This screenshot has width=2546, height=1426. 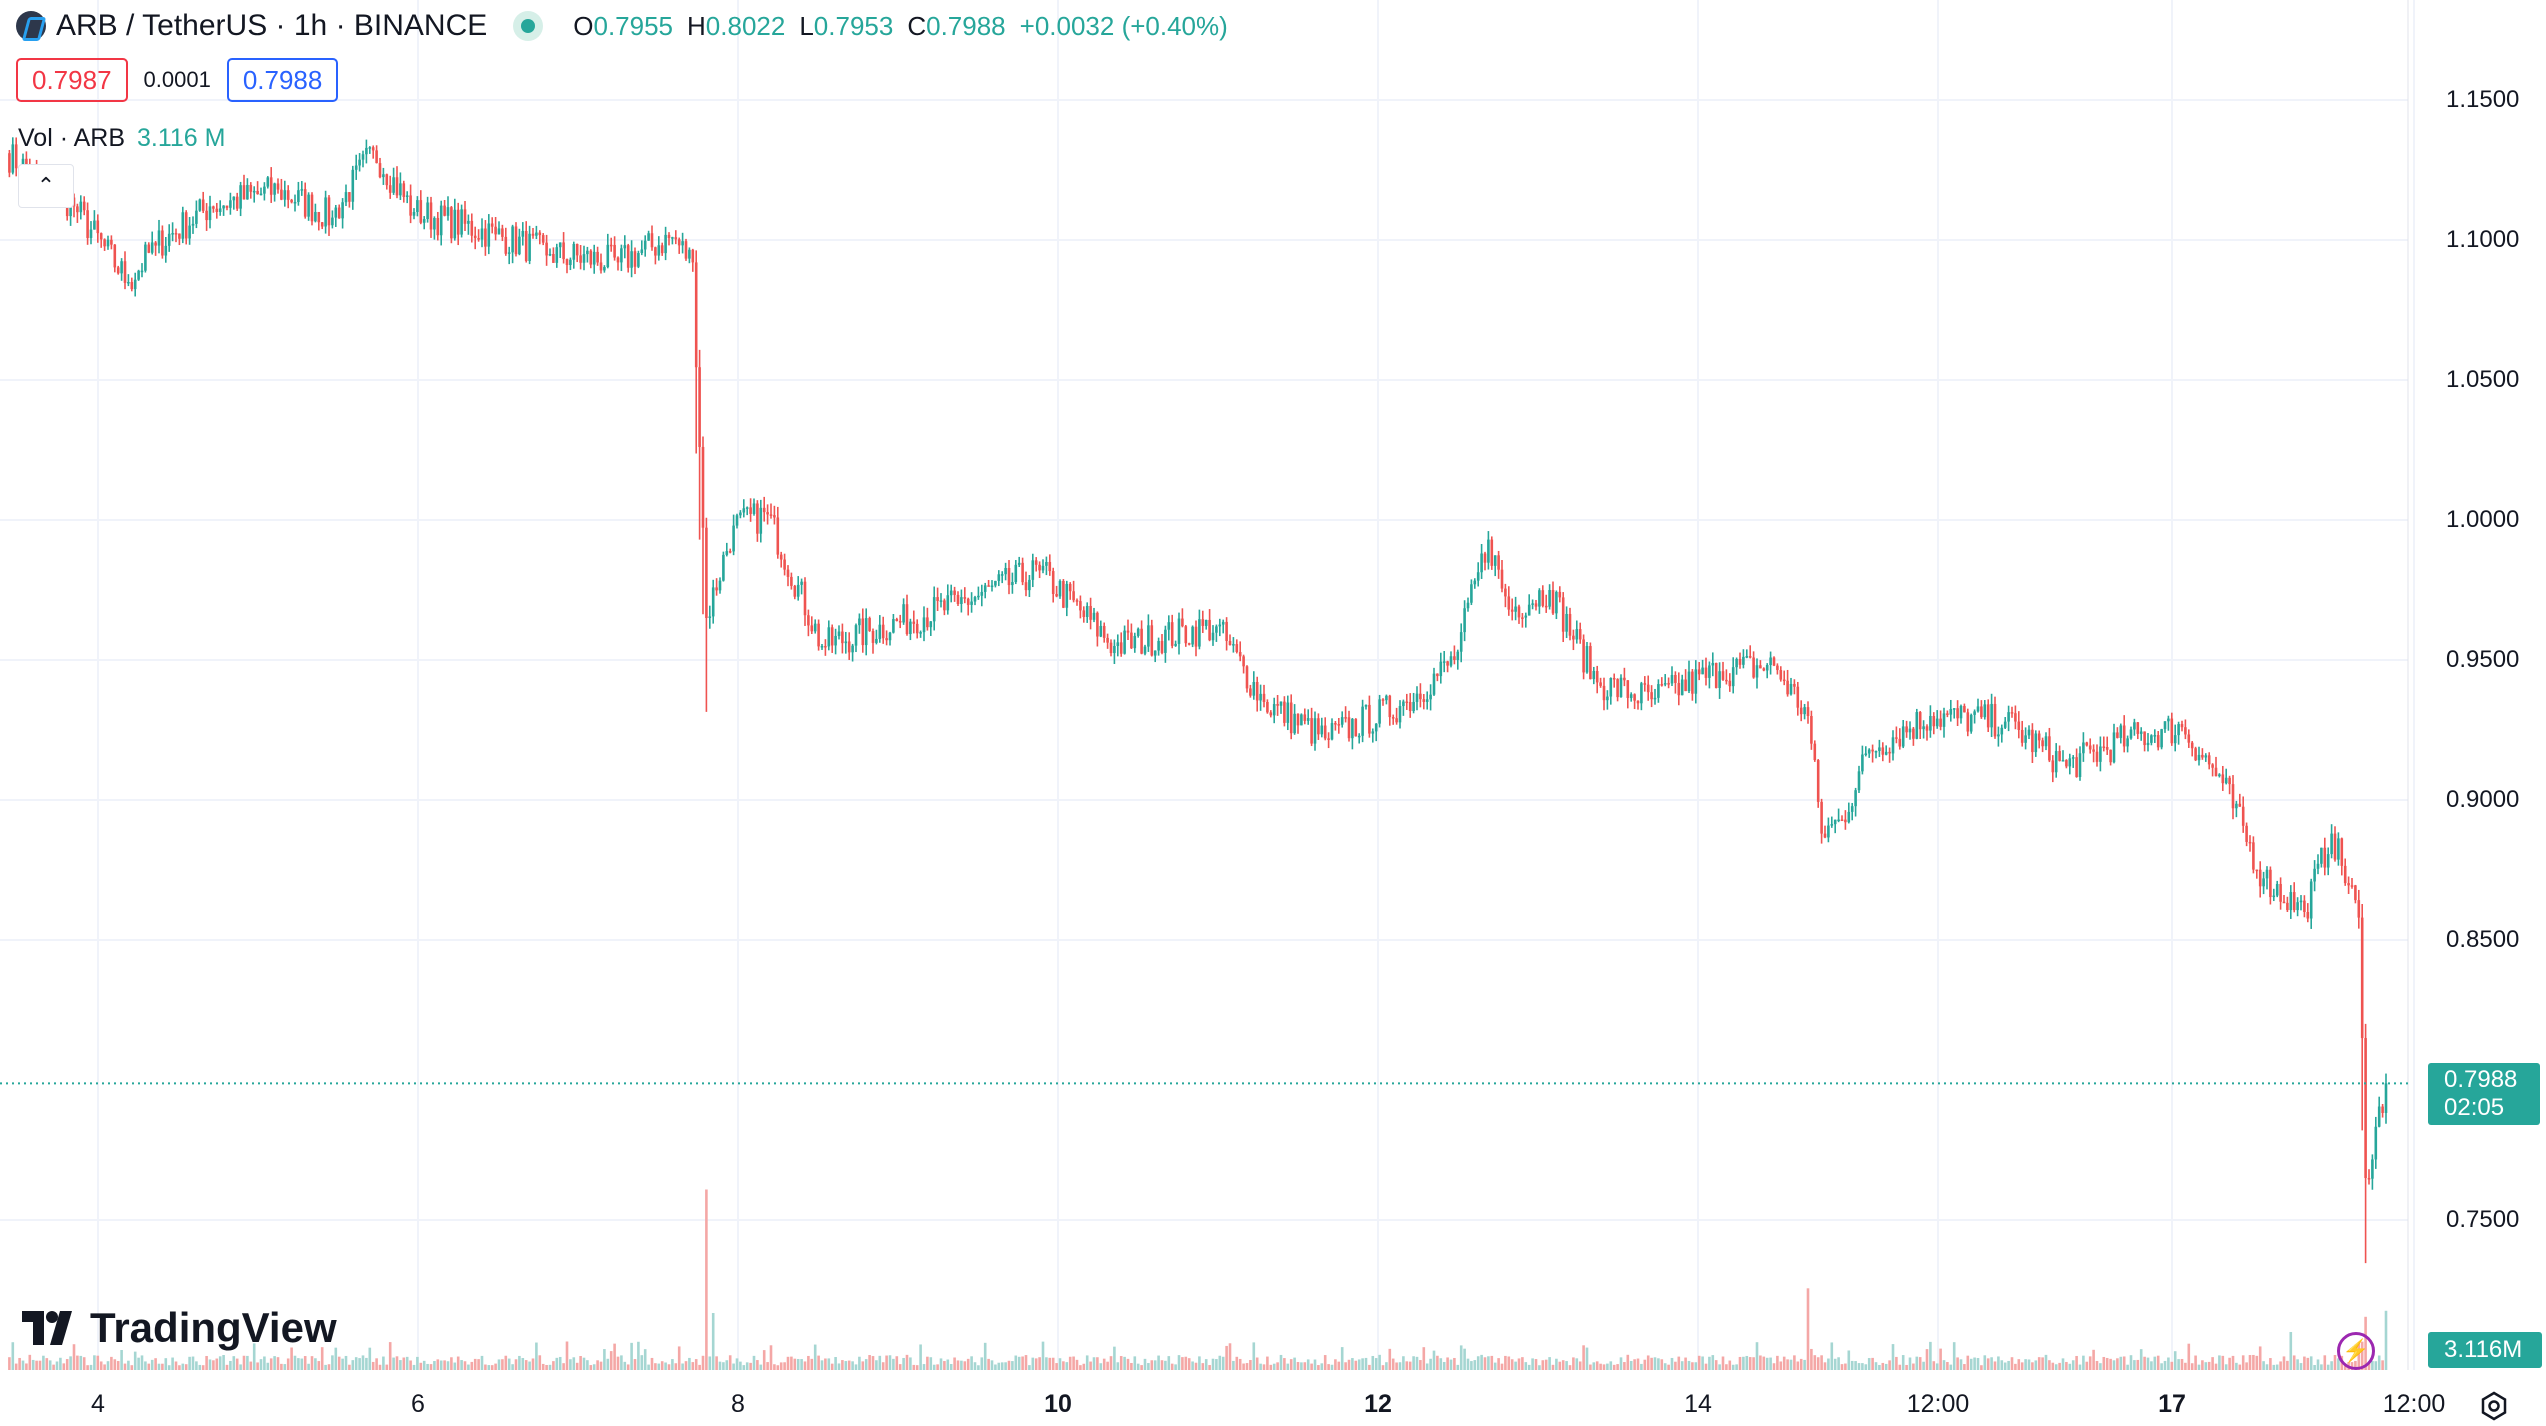 What do you see at coordinates (528, 26) in the screenshot?
I see `market-status-icon` at bounding box center [528, 26].